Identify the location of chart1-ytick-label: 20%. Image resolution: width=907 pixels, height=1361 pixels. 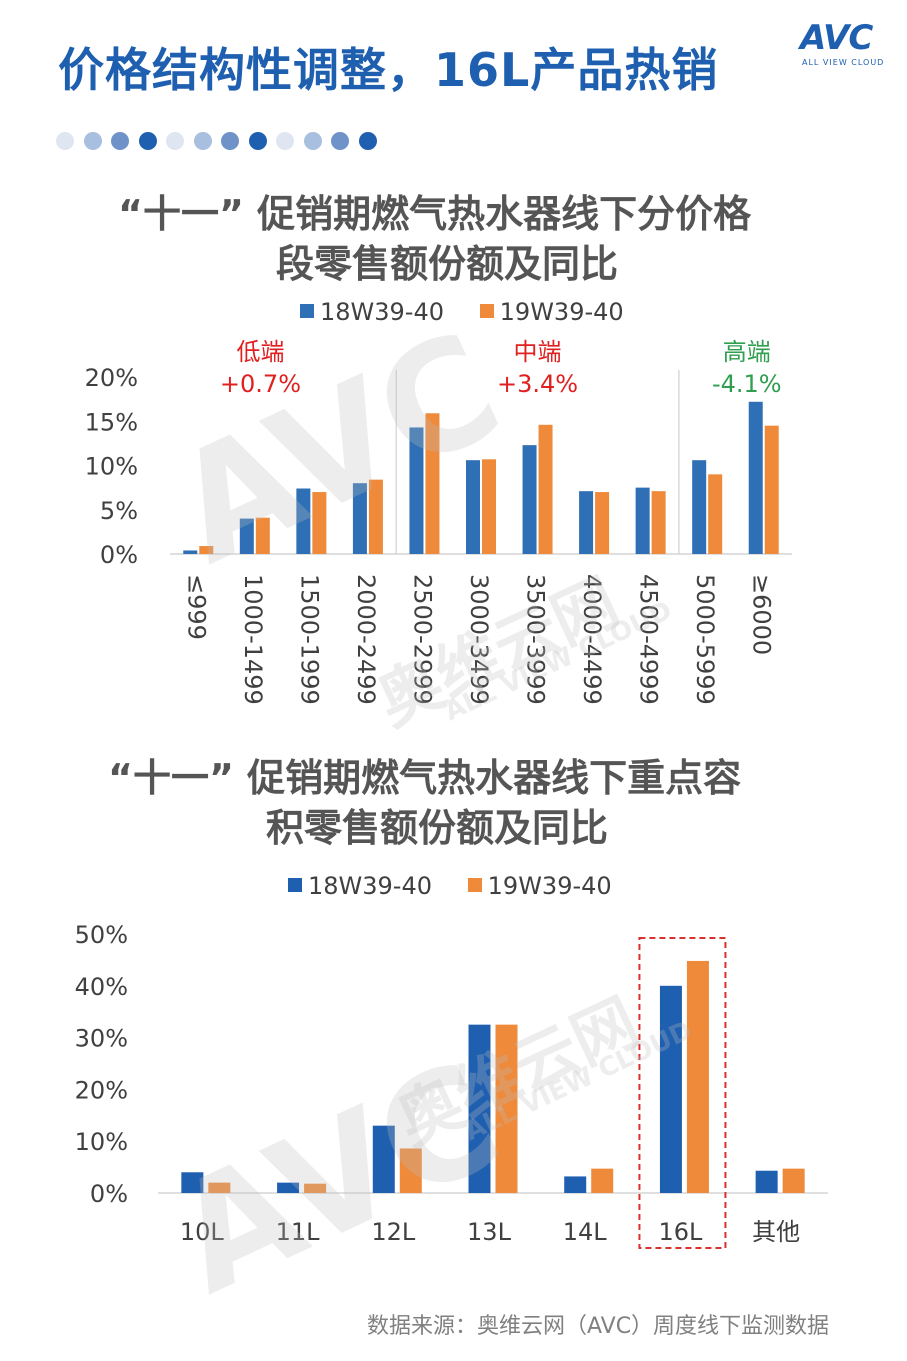
(111, 378).